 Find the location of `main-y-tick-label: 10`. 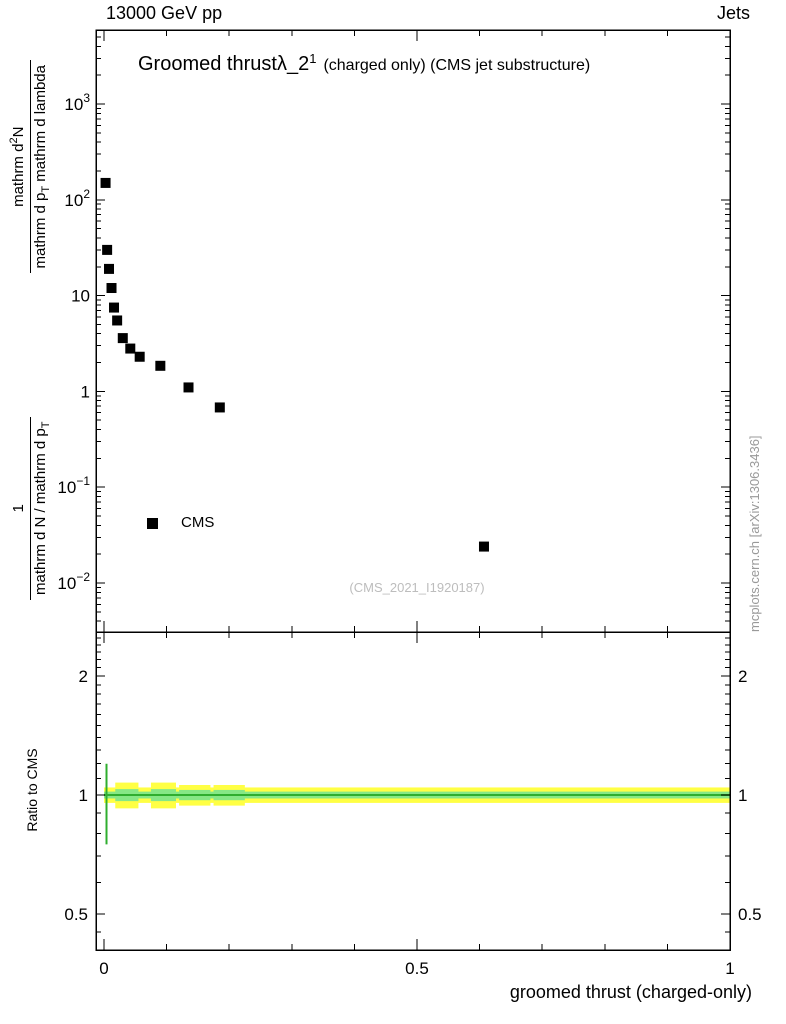

main-y-tick-label: 10 is located at coordinates (80, 296).